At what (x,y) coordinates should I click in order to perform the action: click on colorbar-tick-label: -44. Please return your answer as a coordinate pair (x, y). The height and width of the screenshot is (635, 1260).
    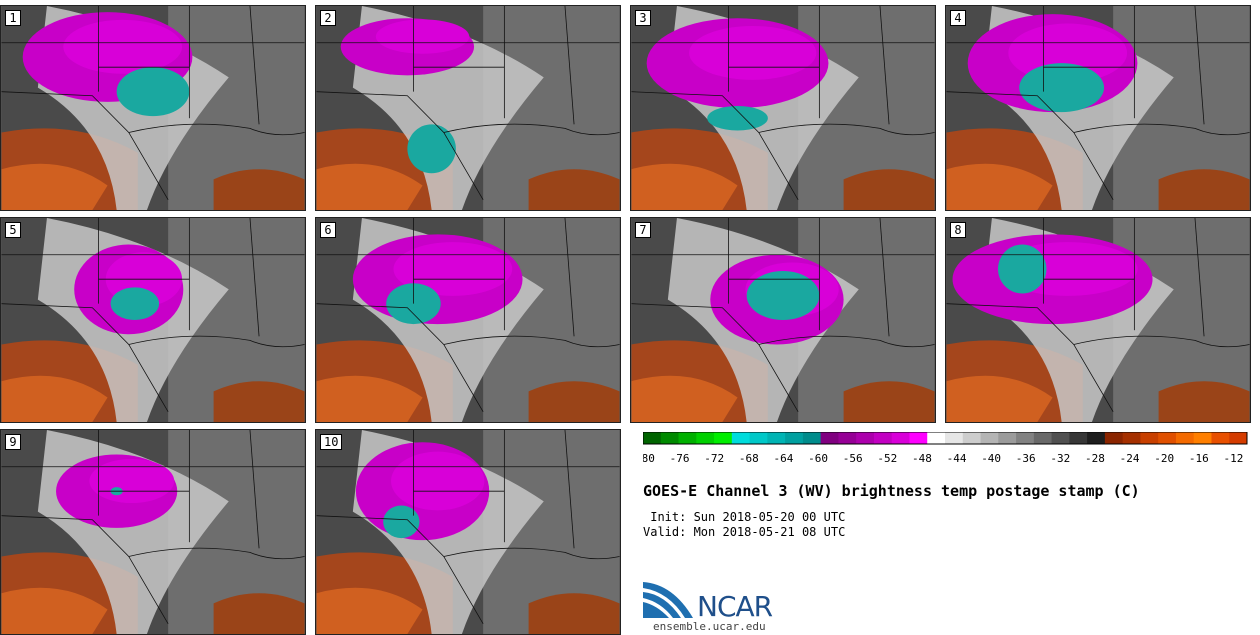
    Looking at the image, I should click on (957, 458).